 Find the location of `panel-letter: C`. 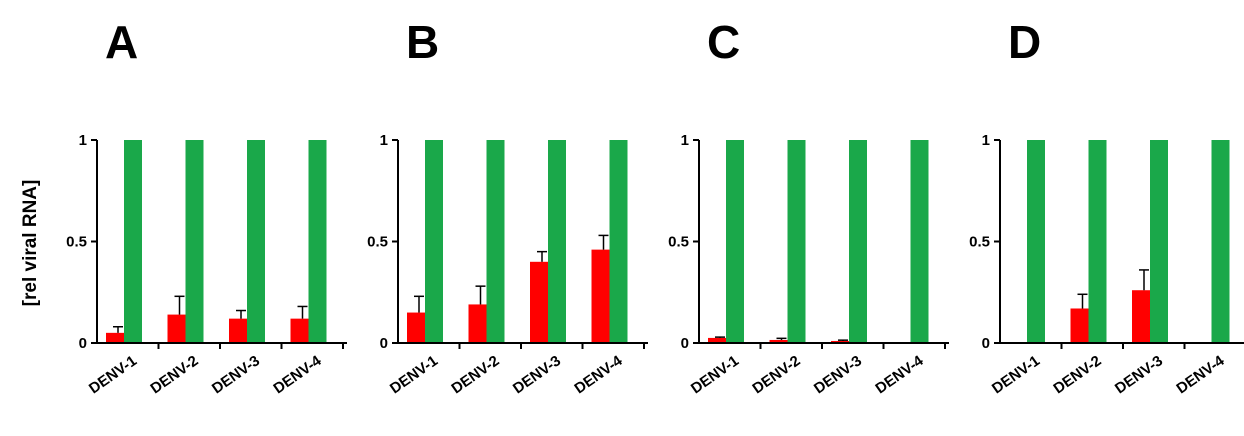

panel-letter: C is located at coordinates (723, 42).